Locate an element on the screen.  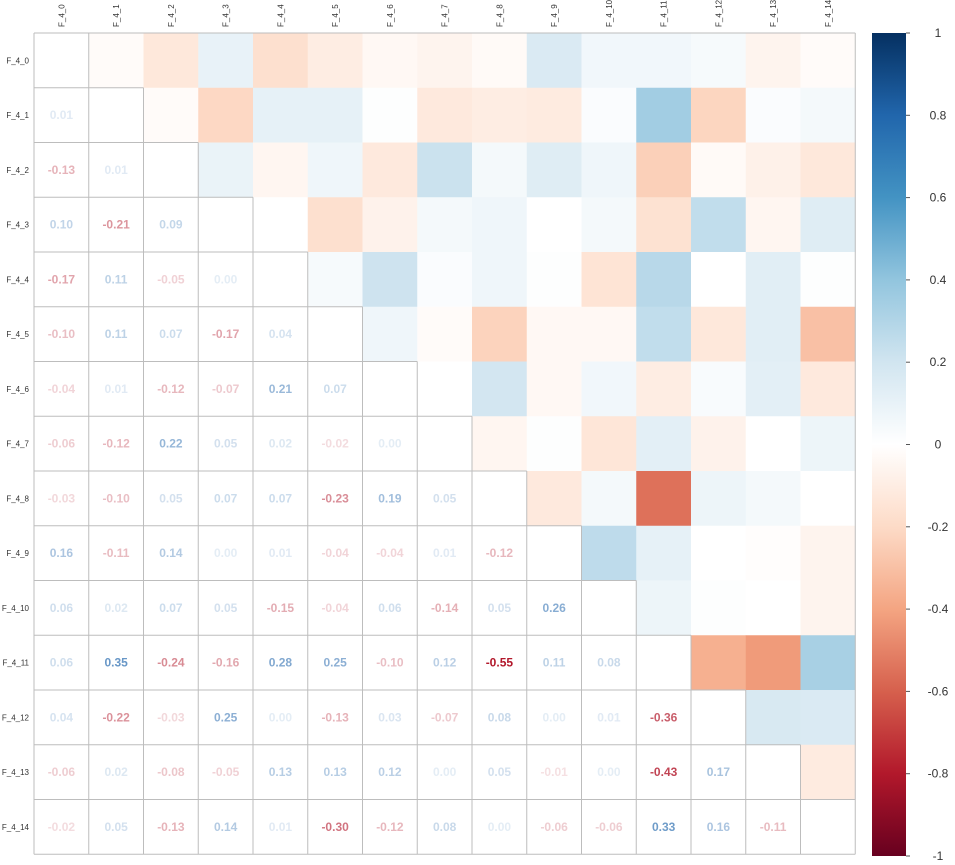
cell-value-label: 0.06 is located at coordinates (62, 608).